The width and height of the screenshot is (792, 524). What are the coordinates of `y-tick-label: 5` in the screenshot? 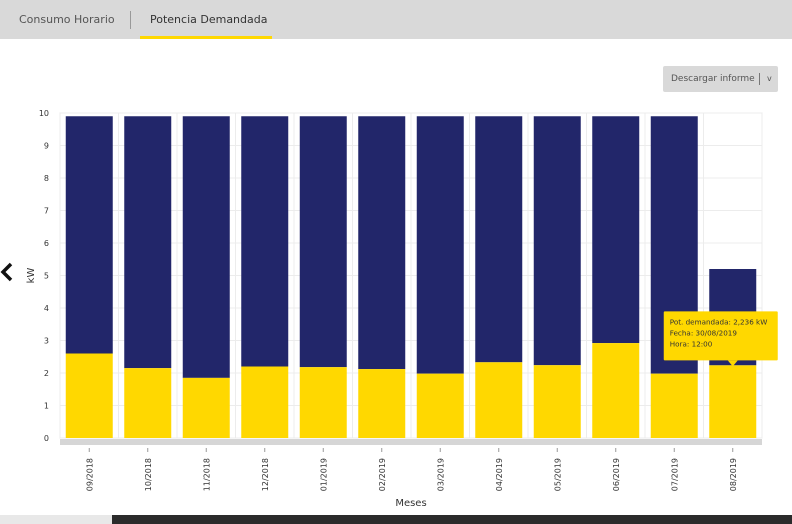 It's located at (46, 276).